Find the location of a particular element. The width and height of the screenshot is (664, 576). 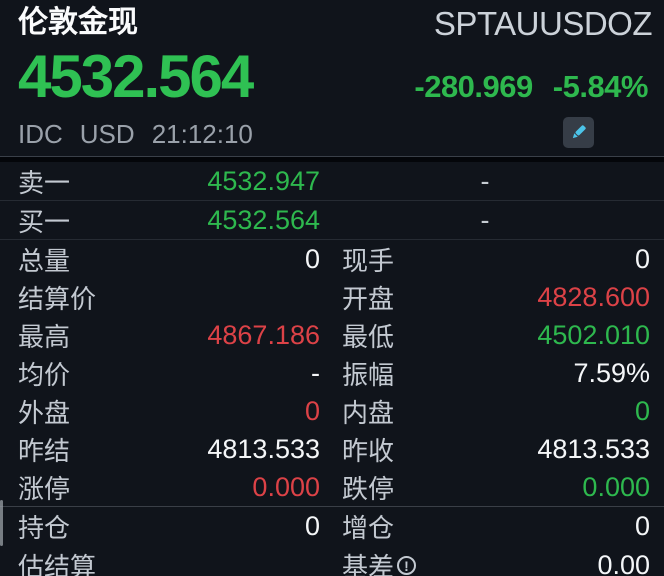

row-label: 基差 is located at coordinates (407, 561).